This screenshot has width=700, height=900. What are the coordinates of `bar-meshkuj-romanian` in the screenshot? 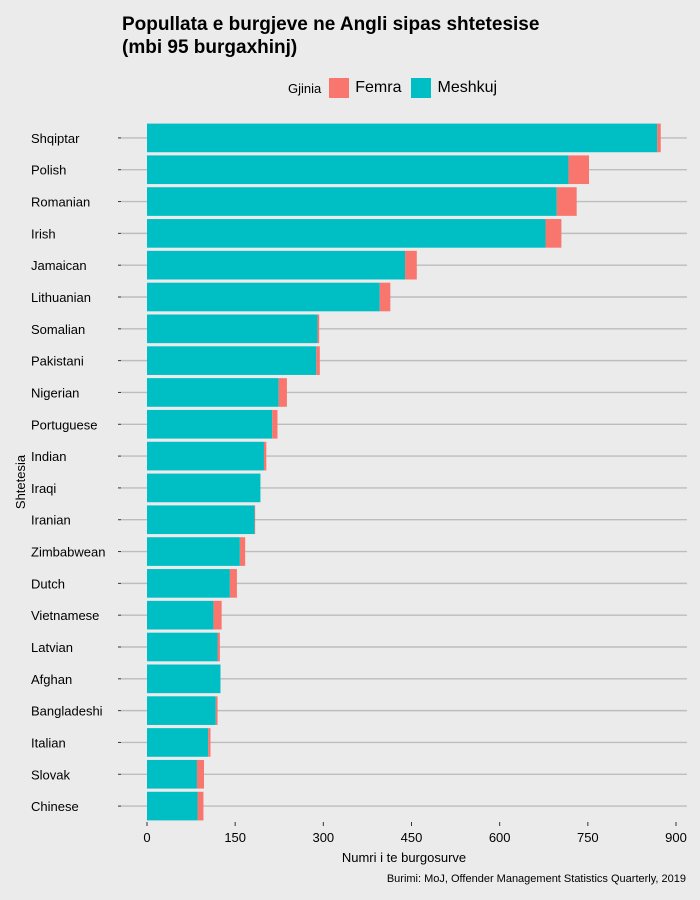 It's located at (352, 201).